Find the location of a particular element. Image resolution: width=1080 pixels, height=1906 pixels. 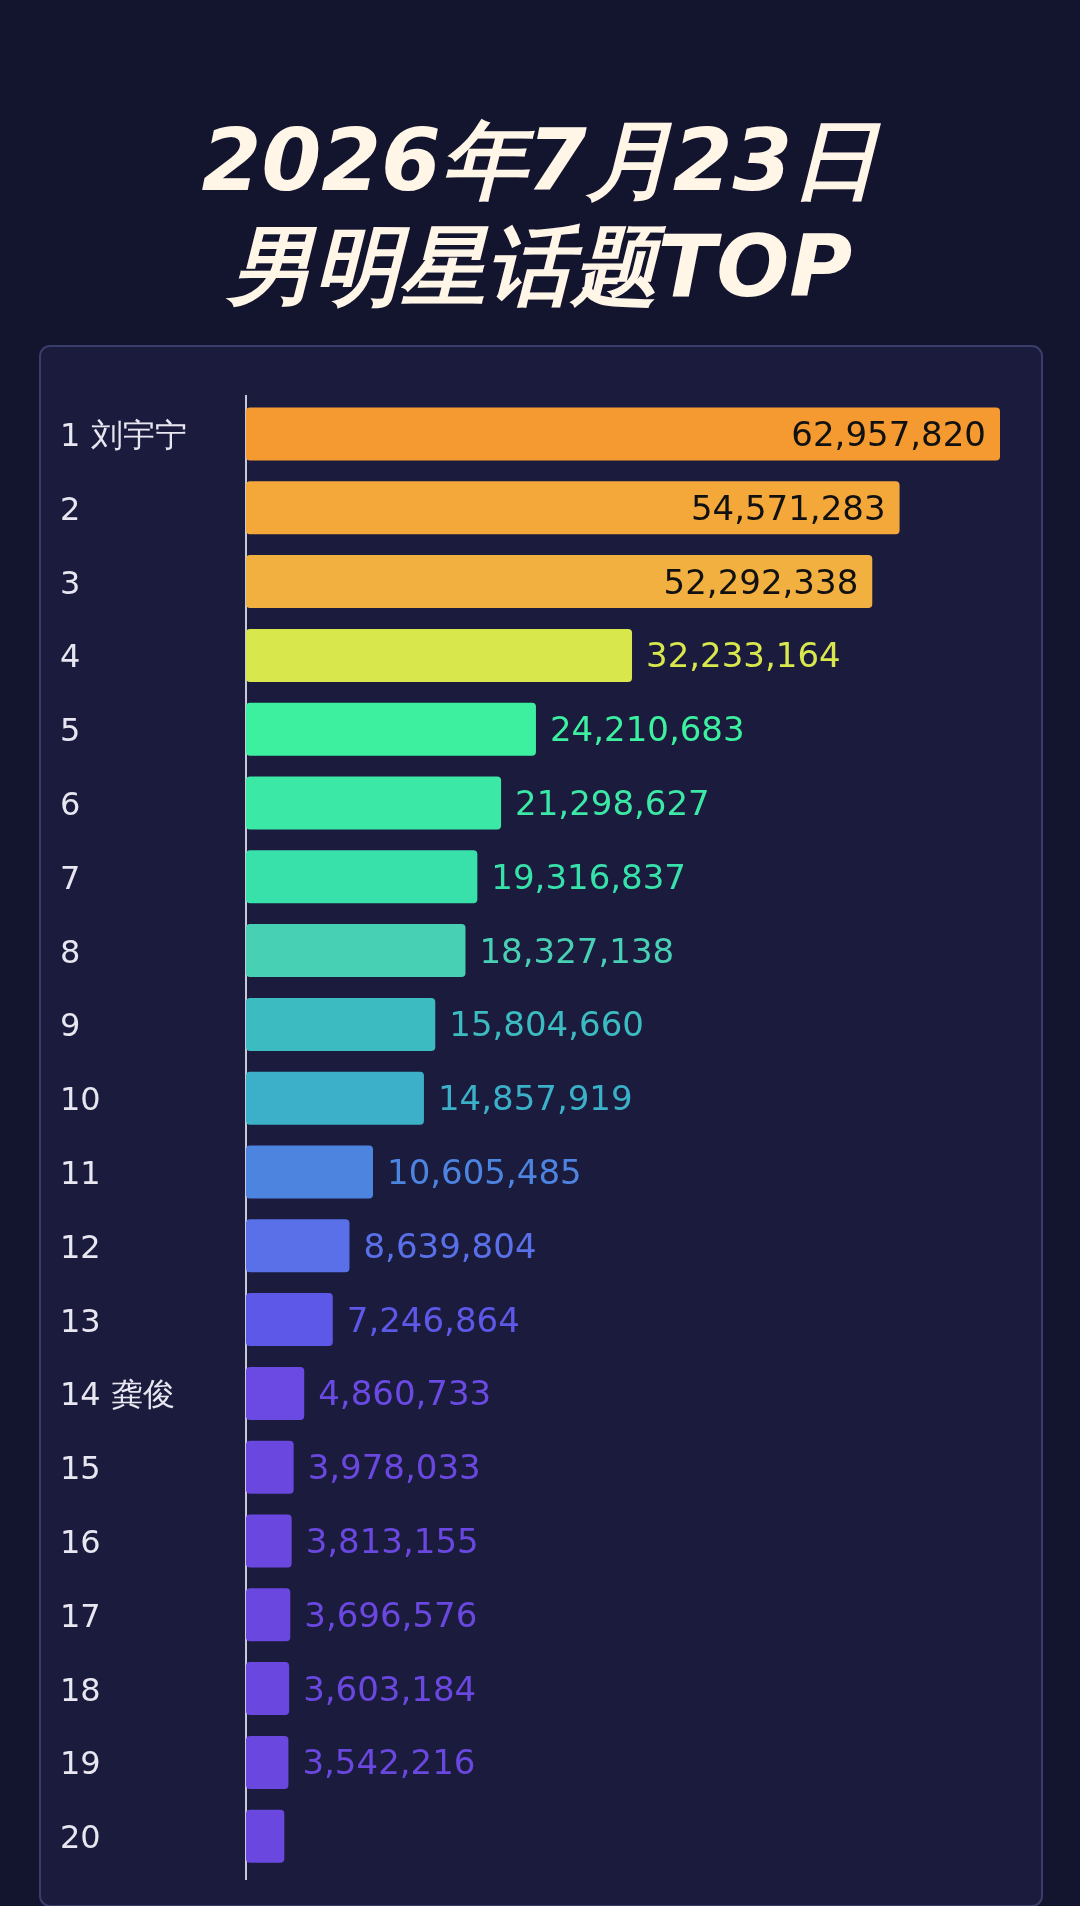

y-tick-label: 19 is located at coordinates (80, 1763).